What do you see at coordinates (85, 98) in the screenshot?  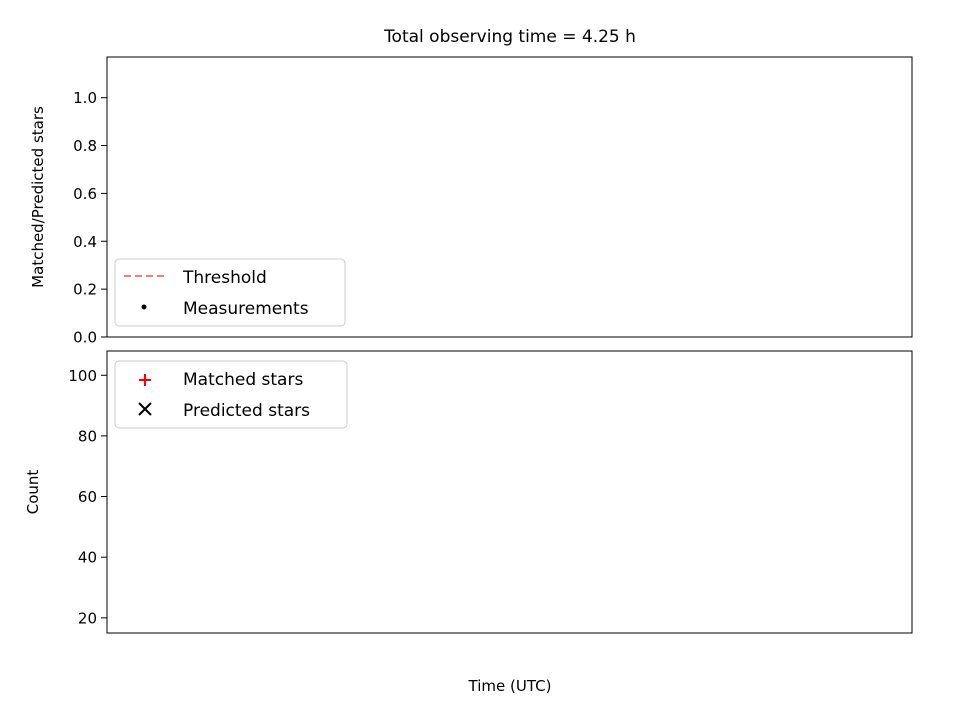 I see `y-tick-label: 1.0` at bounding box center [85, 98].